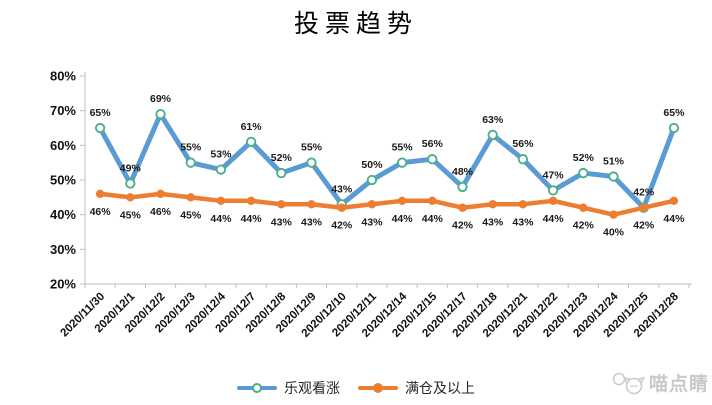  What do you see at coordinates (678, 384) in the screenshot?
I see `watermark-text: 喵点睛` at bounding box center [678, 384].